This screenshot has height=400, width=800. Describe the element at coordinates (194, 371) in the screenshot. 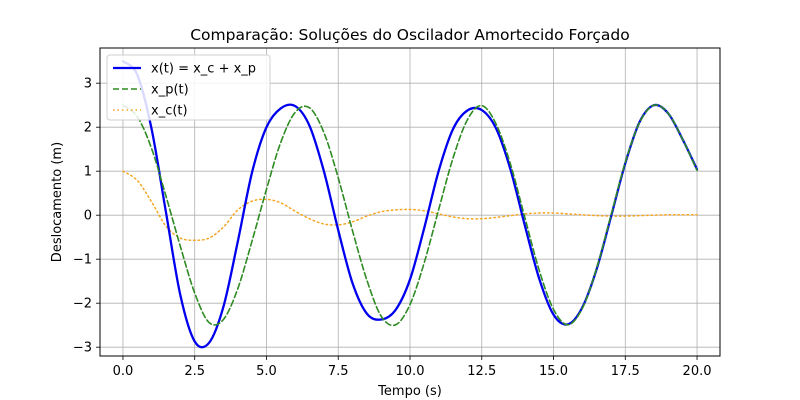

I see `x-tick-label: 2.5` at that location.